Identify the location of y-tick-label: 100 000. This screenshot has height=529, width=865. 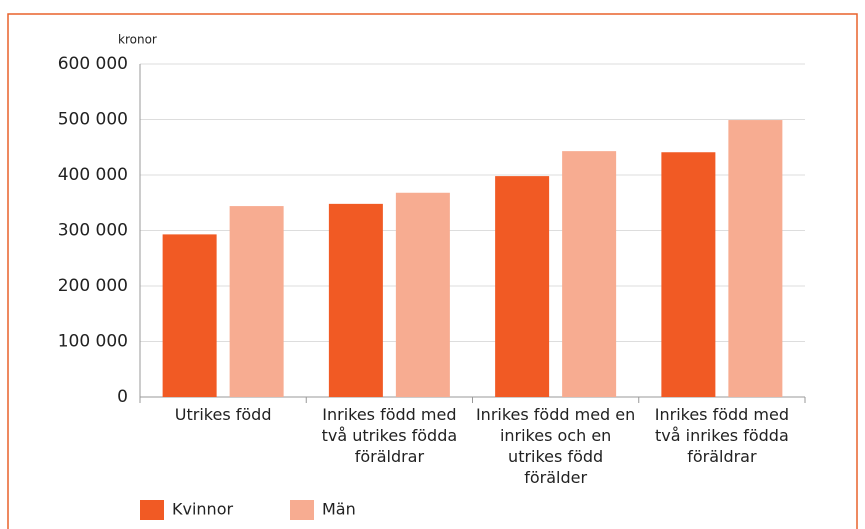
(93, 342).